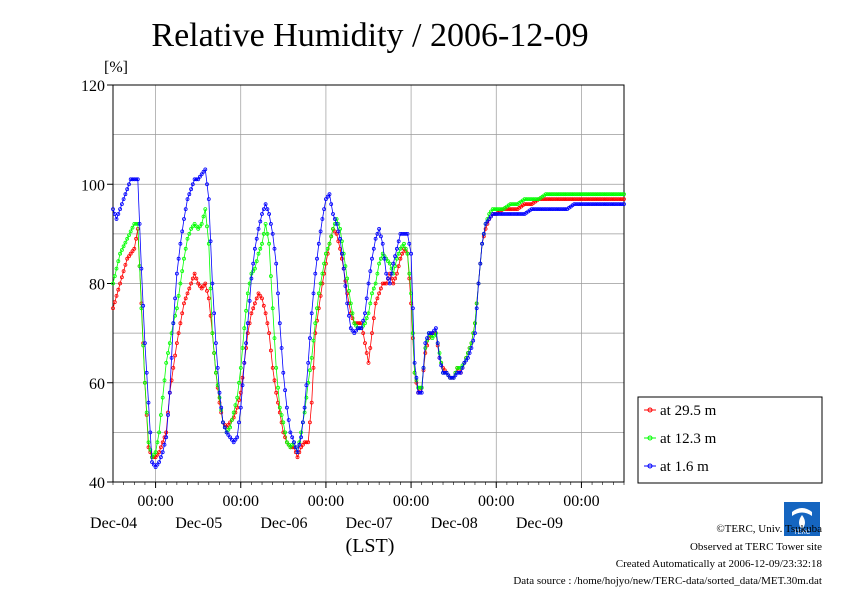 The image size is (842, 595). What do you see at coordinates (688, 439) in the screenshot?
I see `legend-label: at 12.3 m` at bounding box center [688, 439].